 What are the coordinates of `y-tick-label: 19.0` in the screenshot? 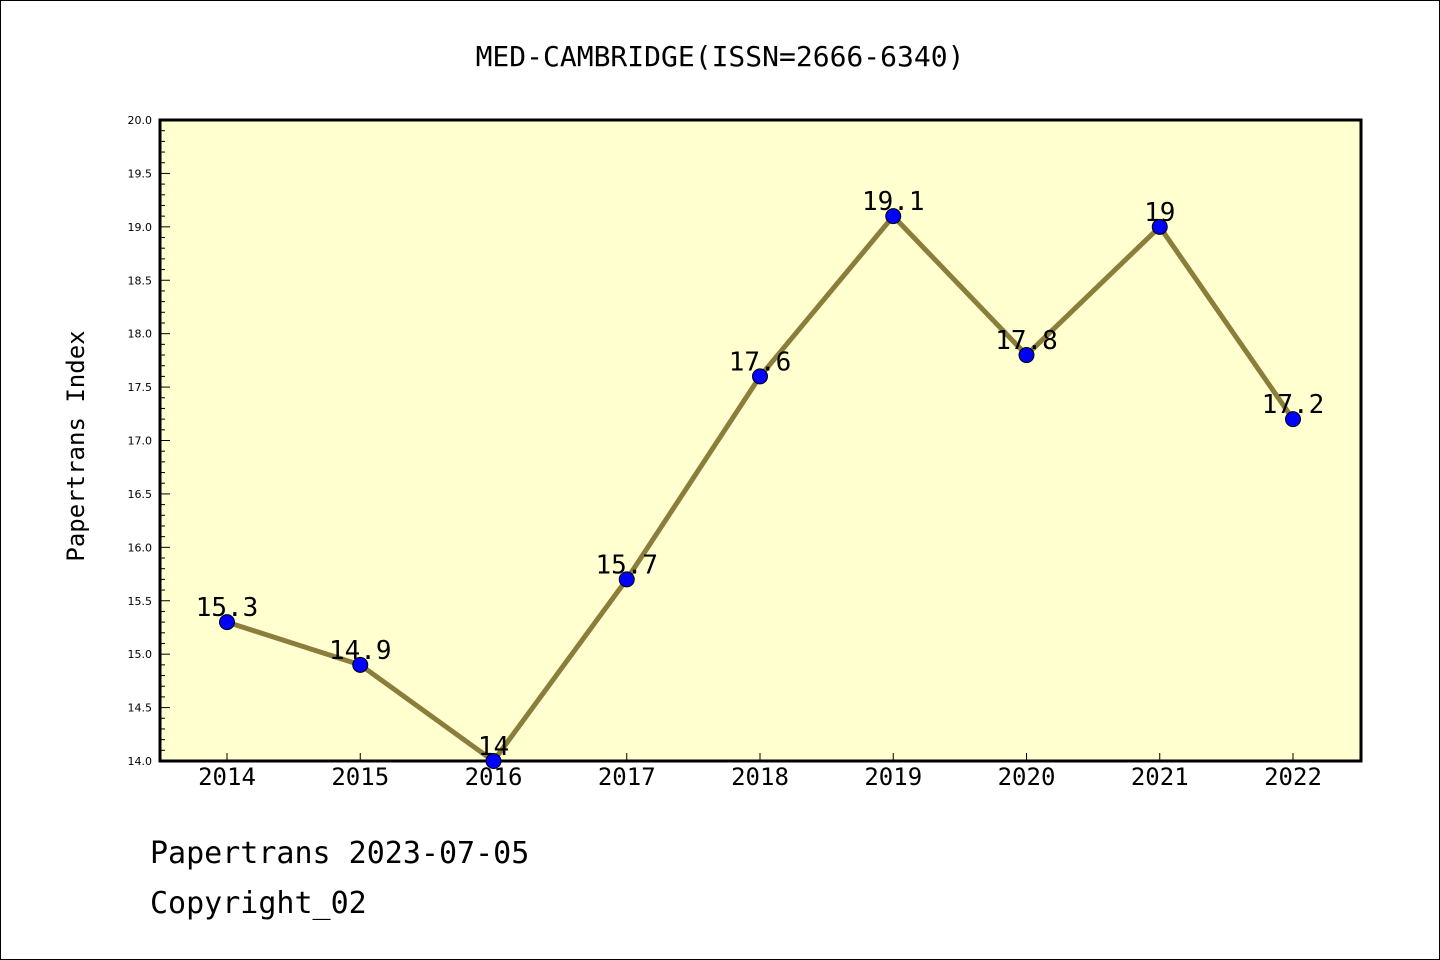 It's located at (140, 227).